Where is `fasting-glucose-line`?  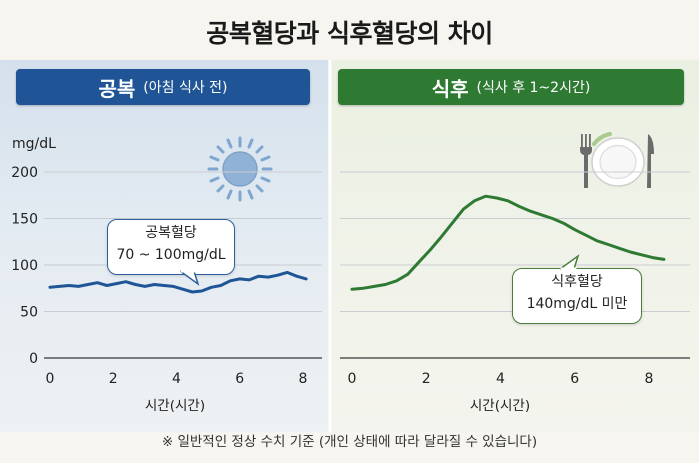 fasting-glucose-line is located at coordinates (178, 282).